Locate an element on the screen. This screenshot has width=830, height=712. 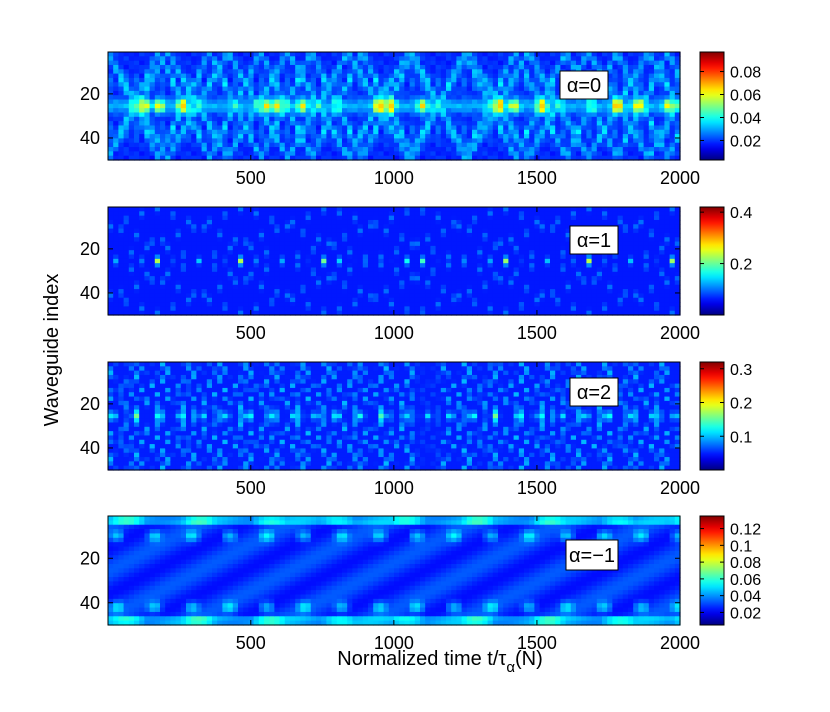
colorbar-1: 0.08 0.06 0.04 0.02 is located at coordinates (730, 106).